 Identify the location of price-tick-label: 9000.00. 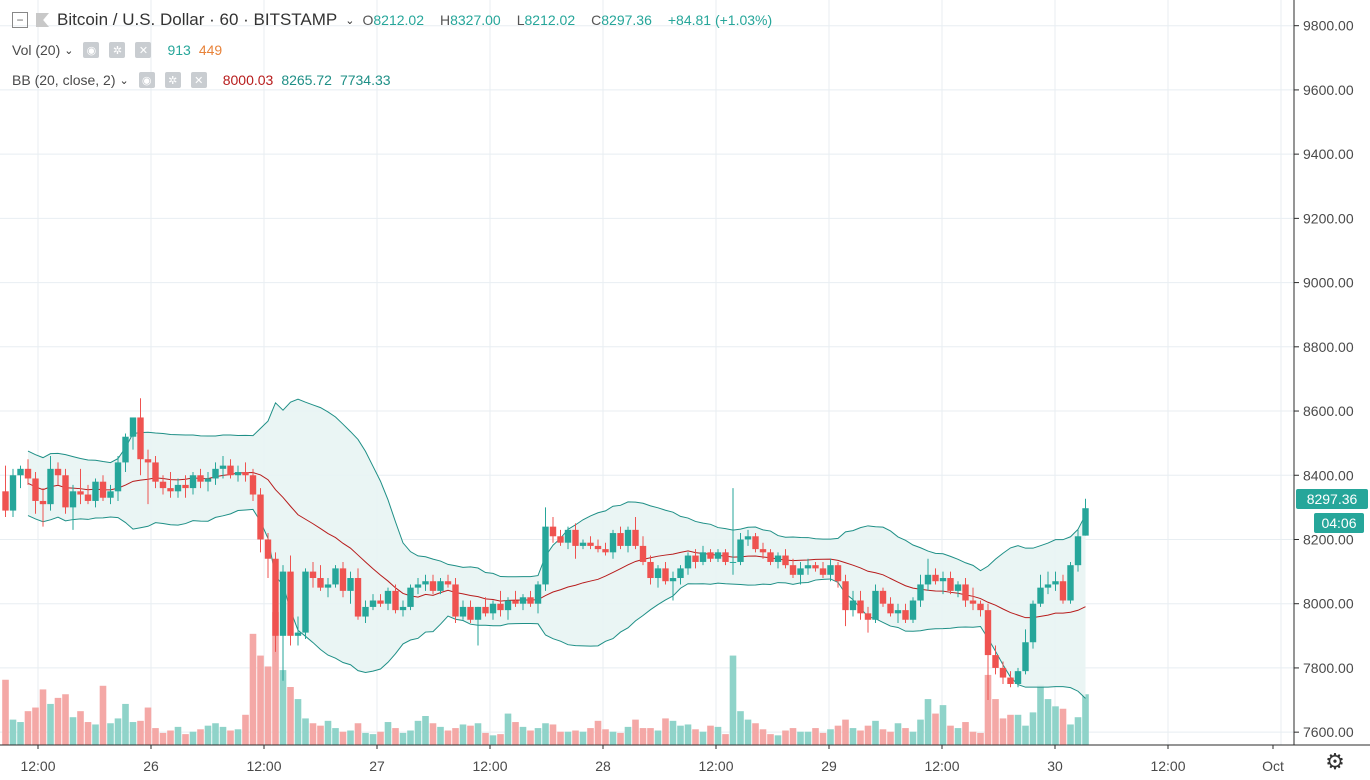
(1328, 283).